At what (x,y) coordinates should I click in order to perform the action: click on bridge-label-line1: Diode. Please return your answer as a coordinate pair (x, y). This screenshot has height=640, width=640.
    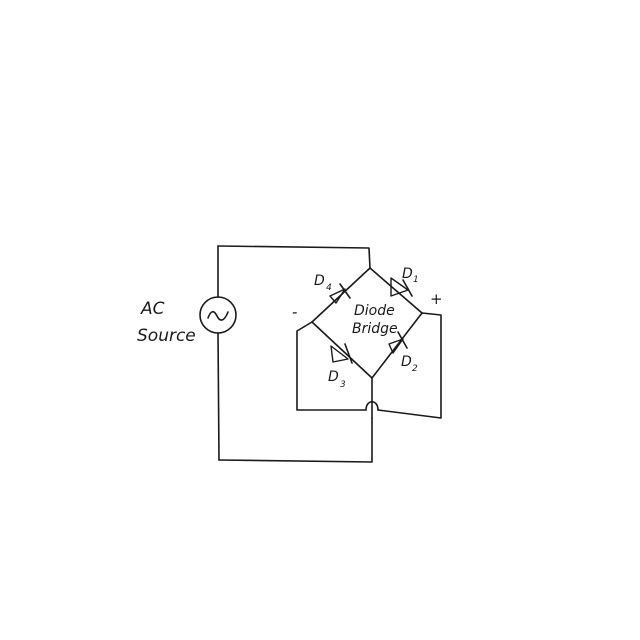
    Looking at the image, I should click on (374, 311).